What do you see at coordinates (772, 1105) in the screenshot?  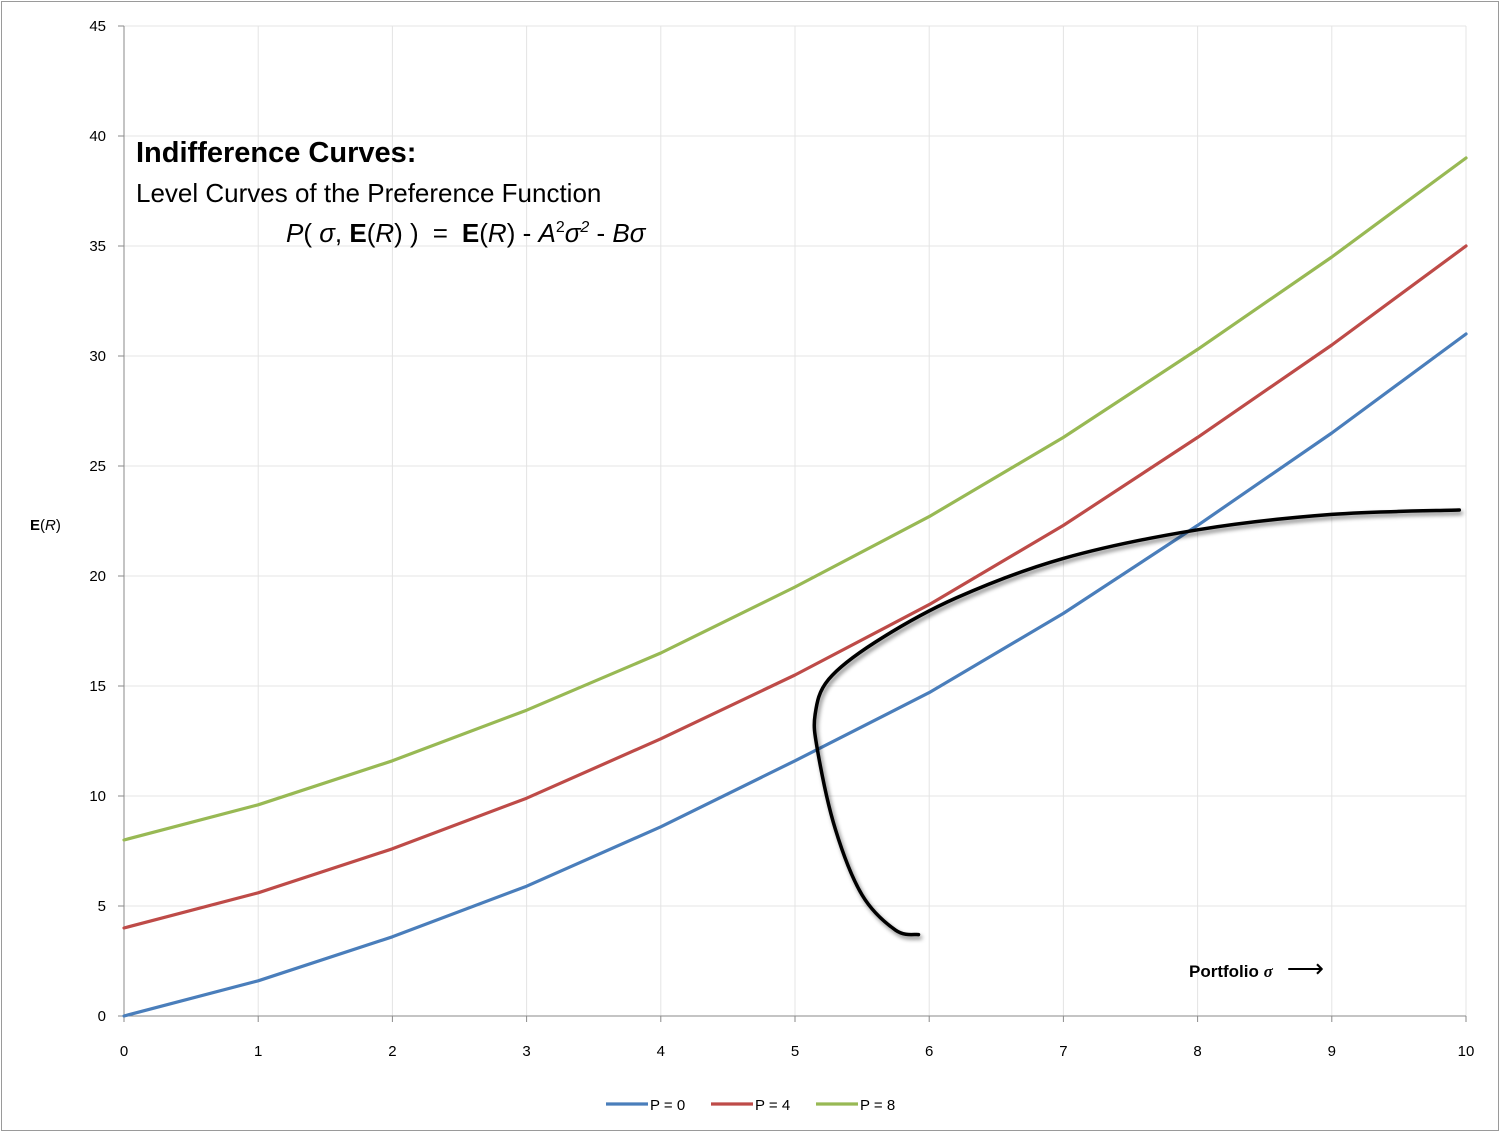 I see `legend-label-p1: P = 4` at bounding box center [772, 1105].